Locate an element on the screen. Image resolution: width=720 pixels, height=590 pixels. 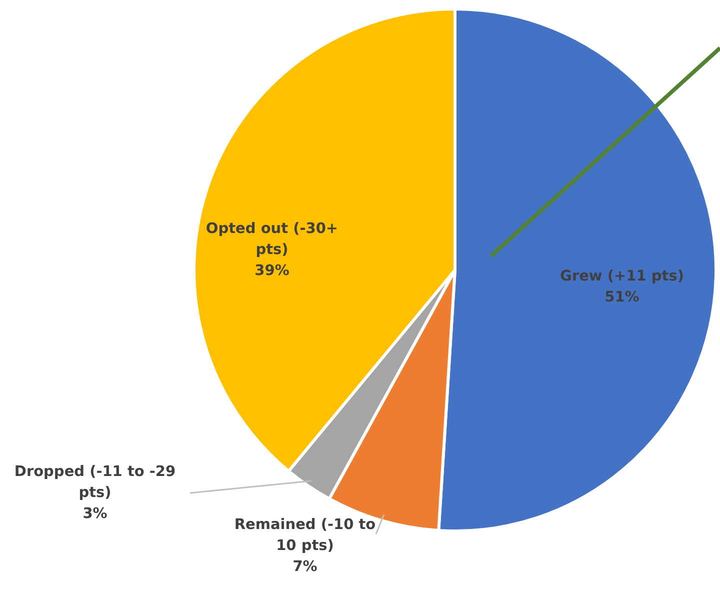
slice-label: Remained (-10 to 10 pts) is located at coordinates (305, 535).